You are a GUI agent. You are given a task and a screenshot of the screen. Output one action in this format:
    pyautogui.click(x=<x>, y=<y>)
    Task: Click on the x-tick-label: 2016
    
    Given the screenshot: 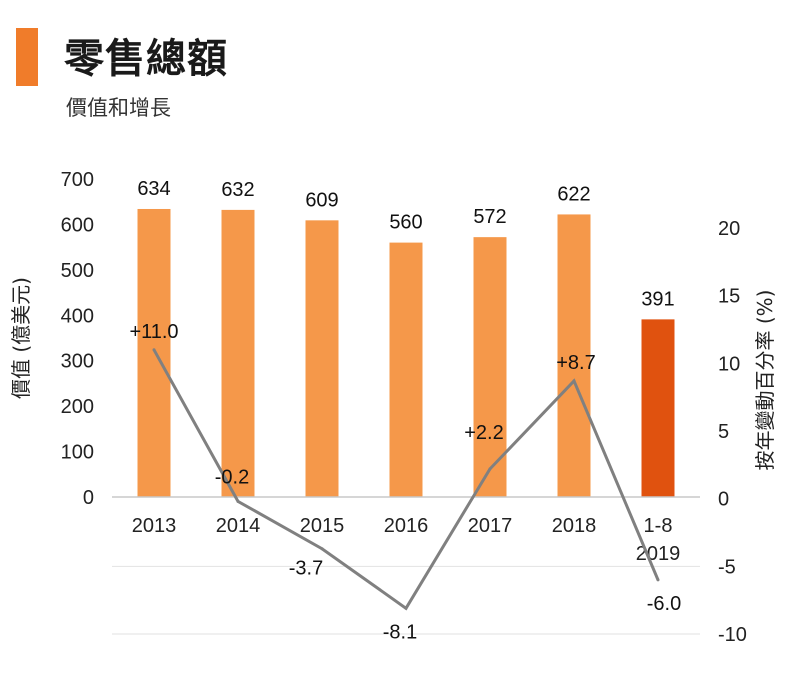 What is the action you would take?
    pyautogui.click(x=406, y=526)
    